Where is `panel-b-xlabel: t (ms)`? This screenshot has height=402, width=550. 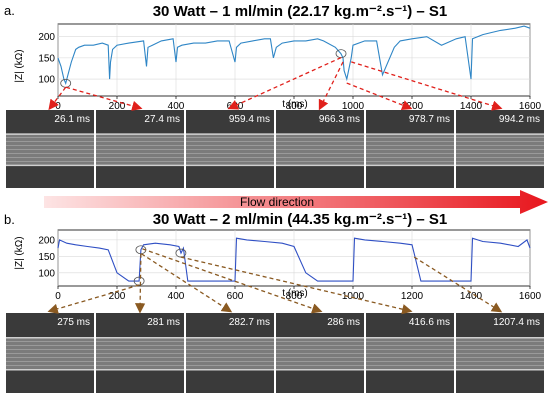 panel-b-xlabel: t (ms) is located at coordinates (295, 293).